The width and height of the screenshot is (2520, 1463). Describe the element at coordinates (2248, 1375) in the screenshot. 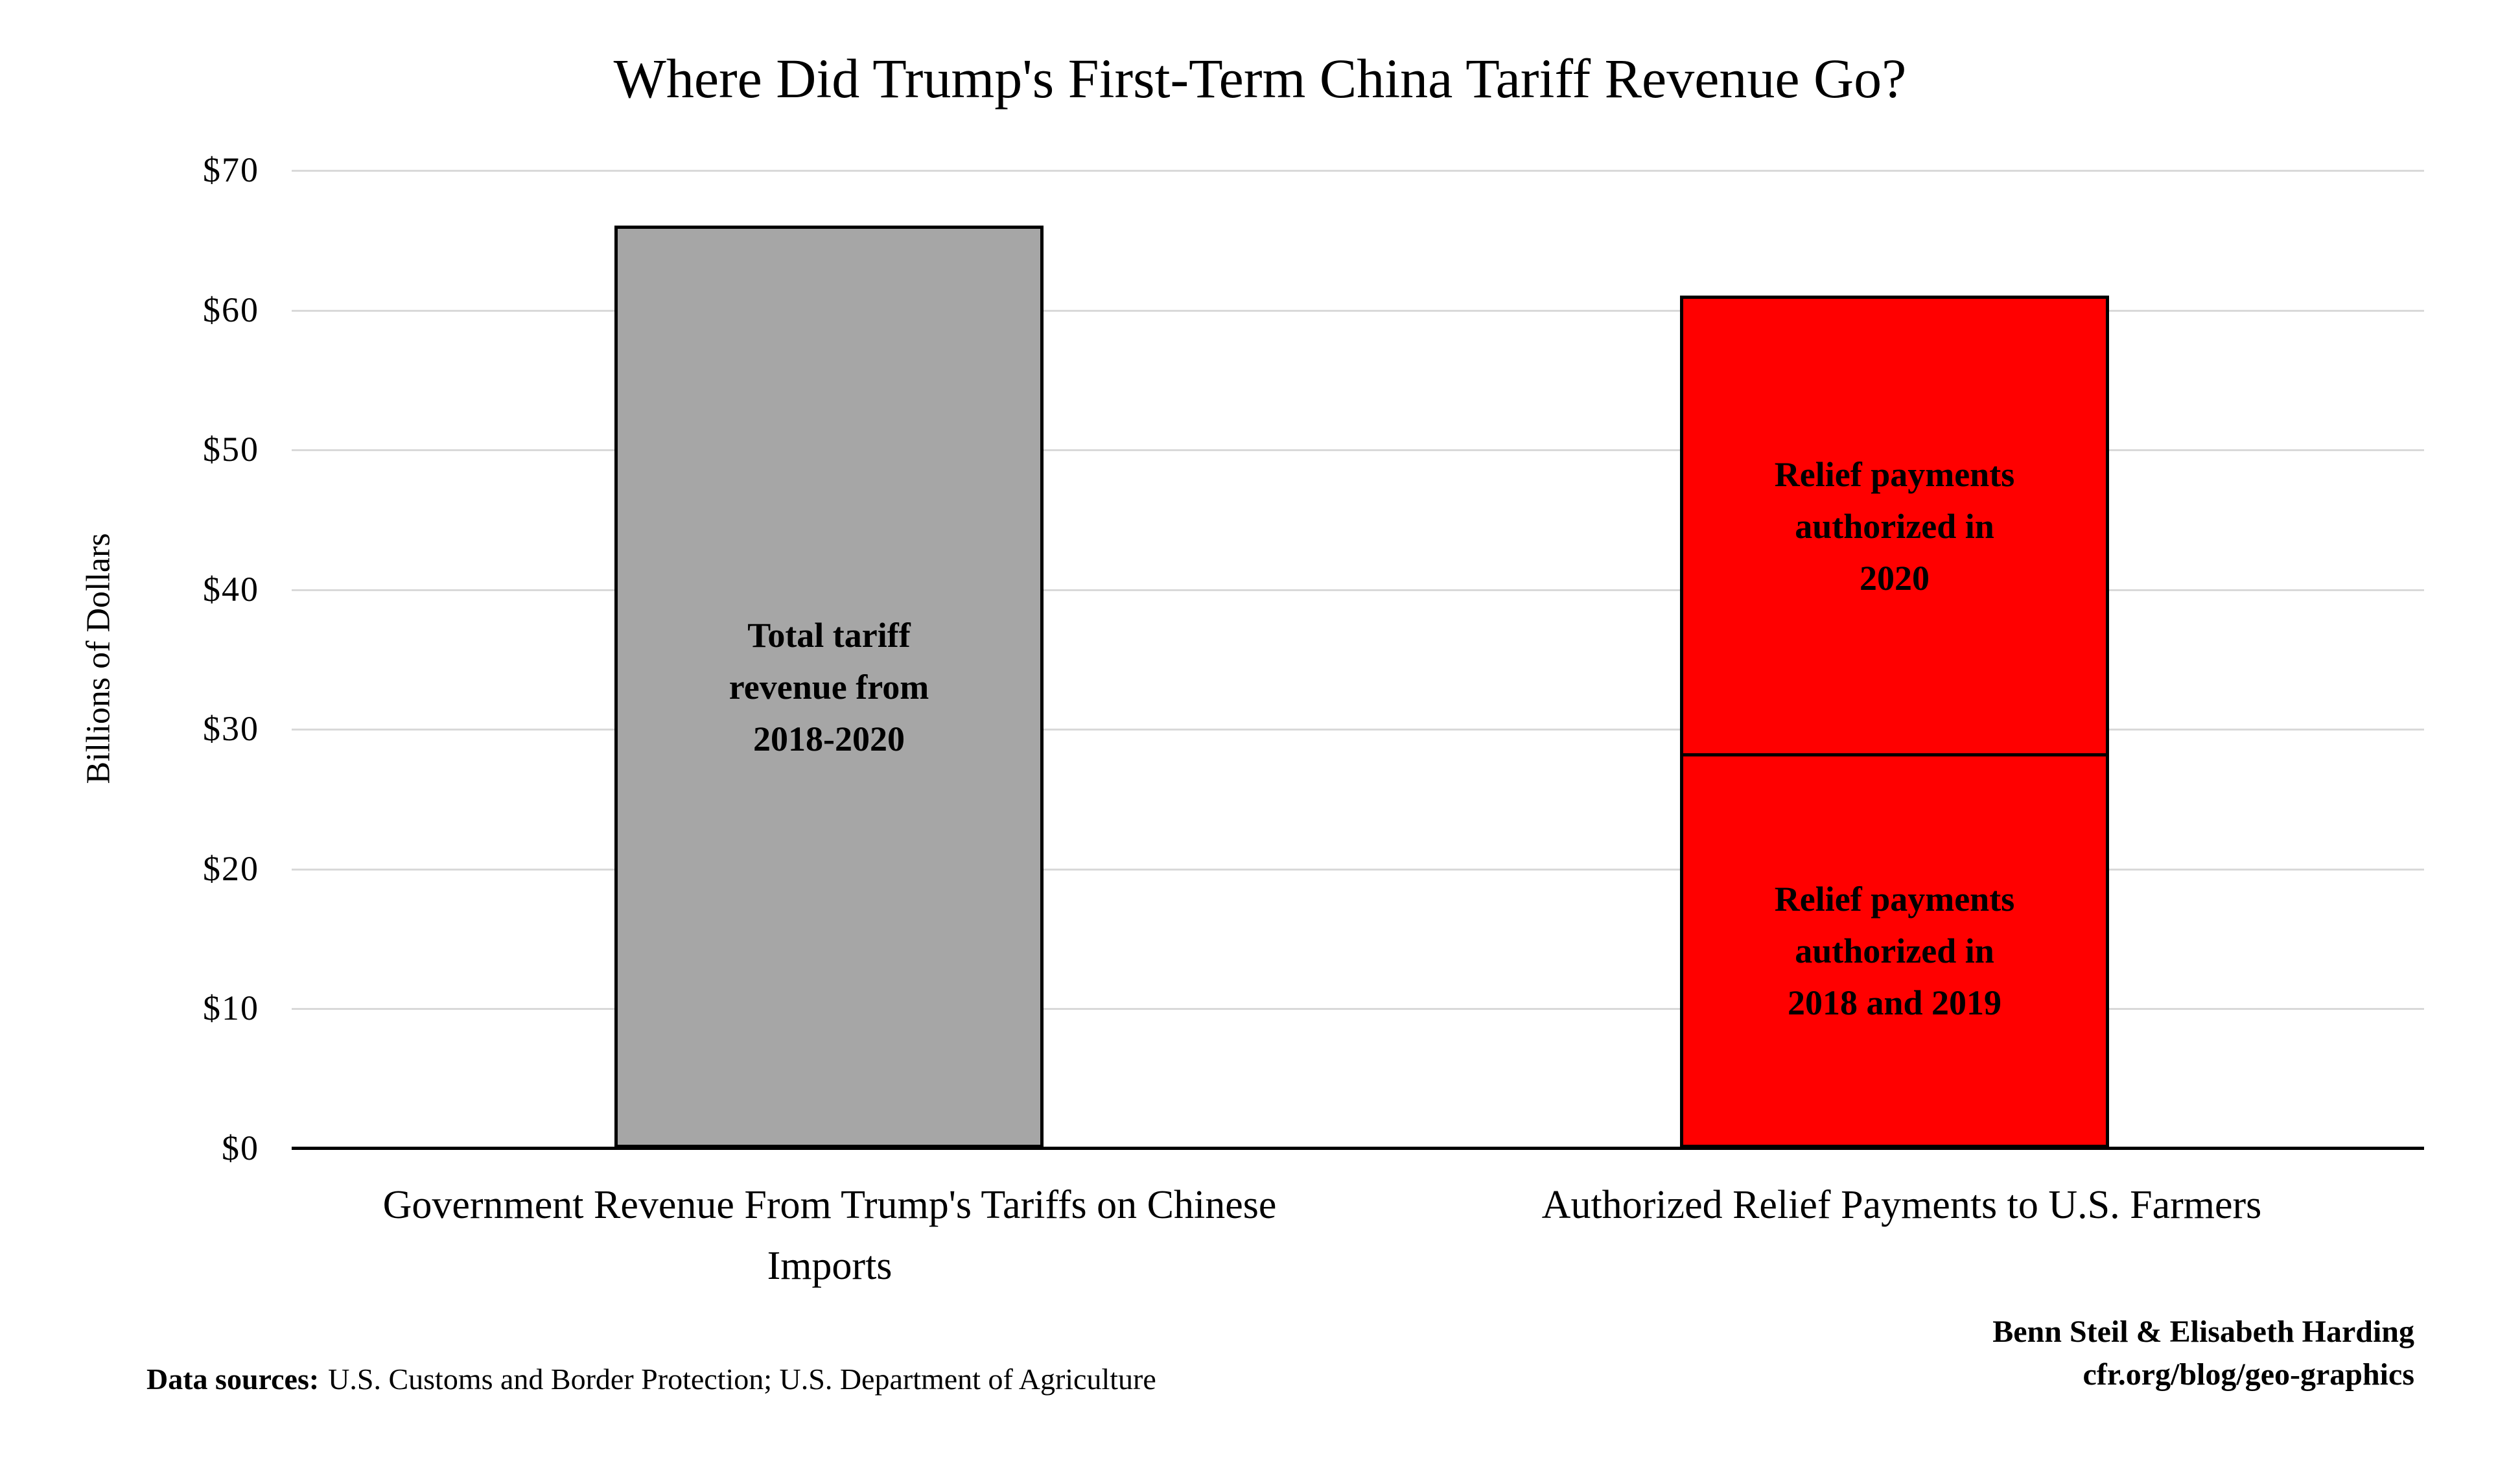

I see `credit-url: cfr.org/blog/geo-graphics` at that location.